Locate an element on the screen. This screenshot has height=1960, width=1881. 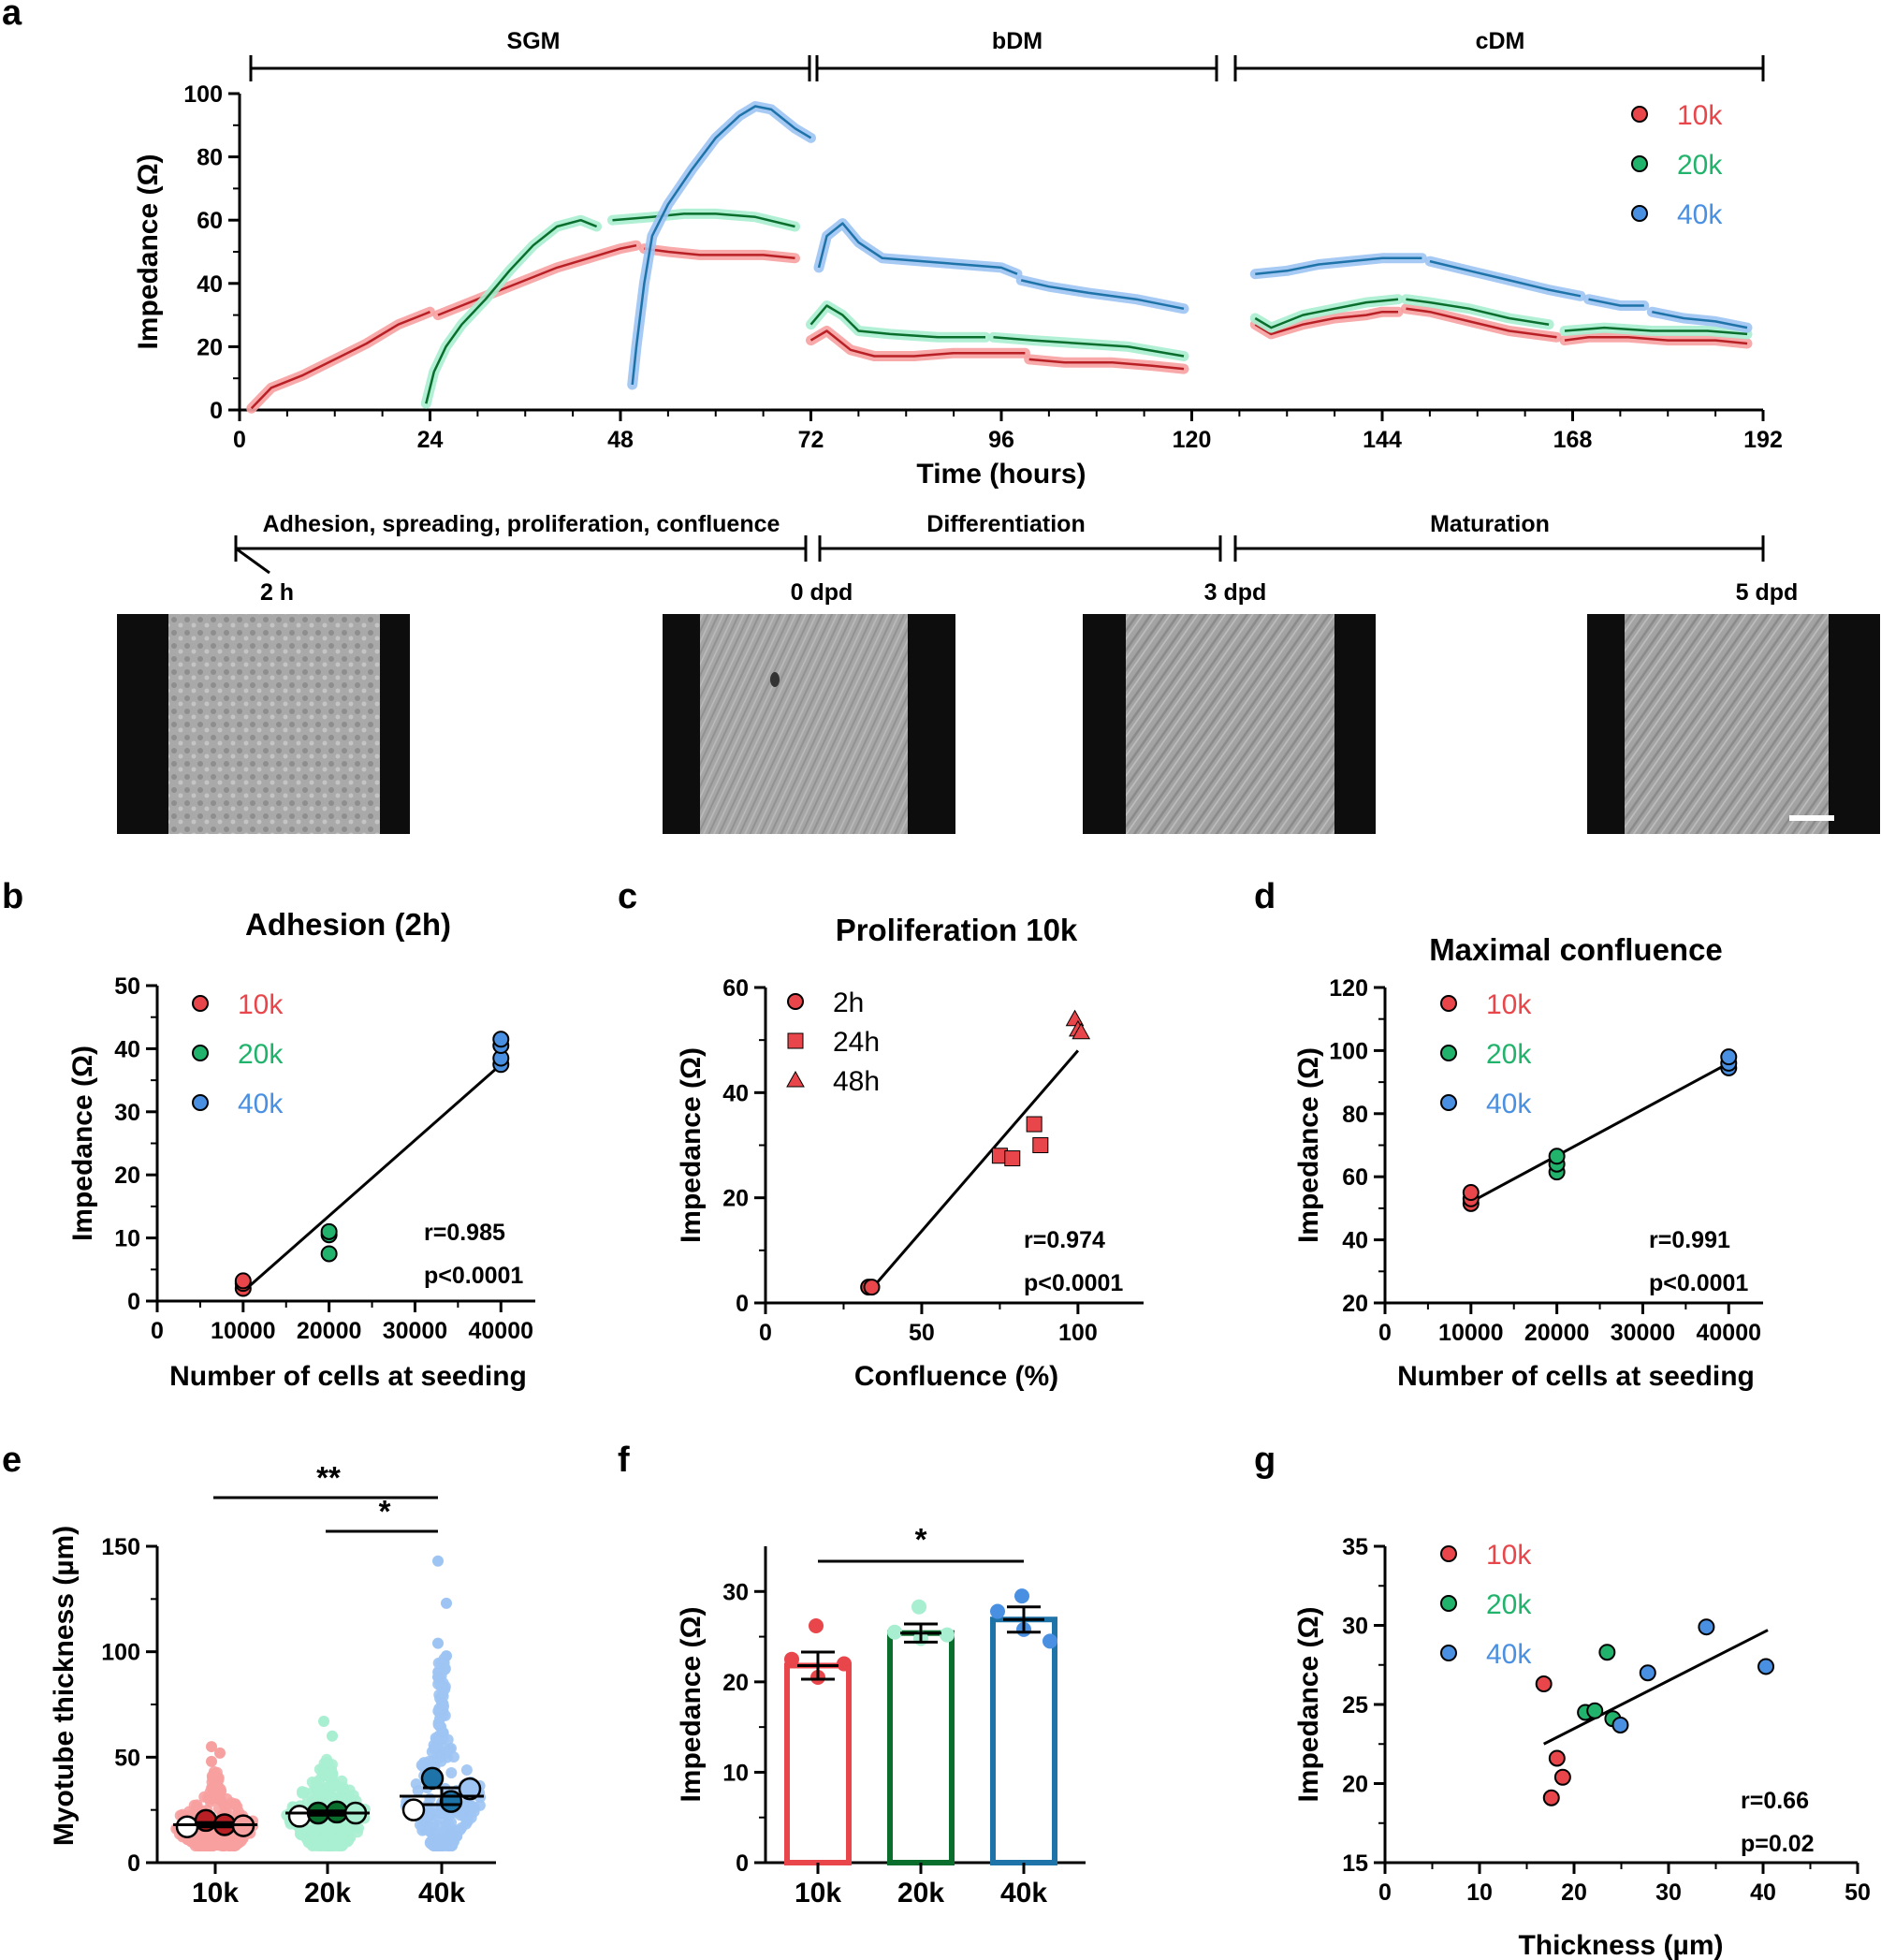
panel-label-d: d is located at coordinates (1265, 896).